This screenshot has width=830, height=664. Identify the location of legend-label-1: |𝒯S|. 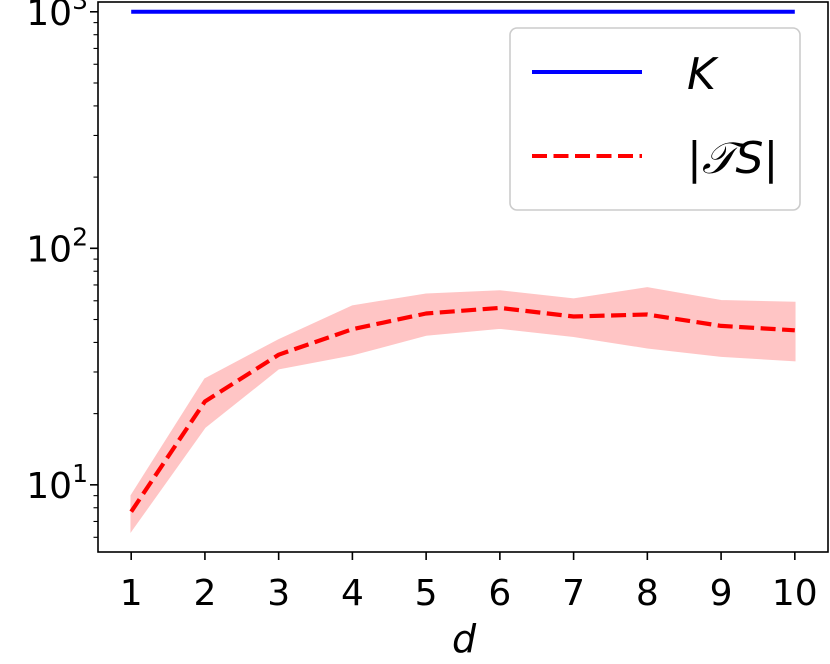
(732, 158).